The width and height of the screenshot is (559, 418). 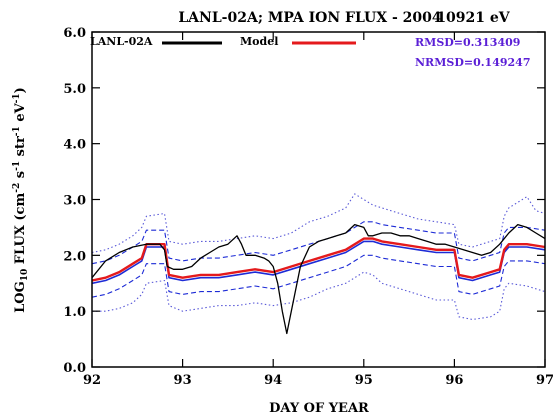 What do you see at coordinates (472, 52) in the screenshot?
I see `stats-box: RMSD=0.313409 NRMSD=0.149247` at bounding box center [472, 52].